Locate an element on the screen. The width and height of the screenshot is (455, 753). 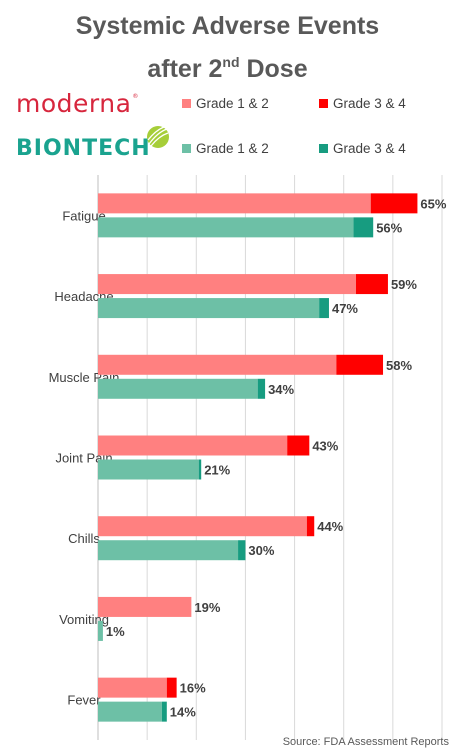
biontech-data-label: 30% is located at coordinates (261, 550).